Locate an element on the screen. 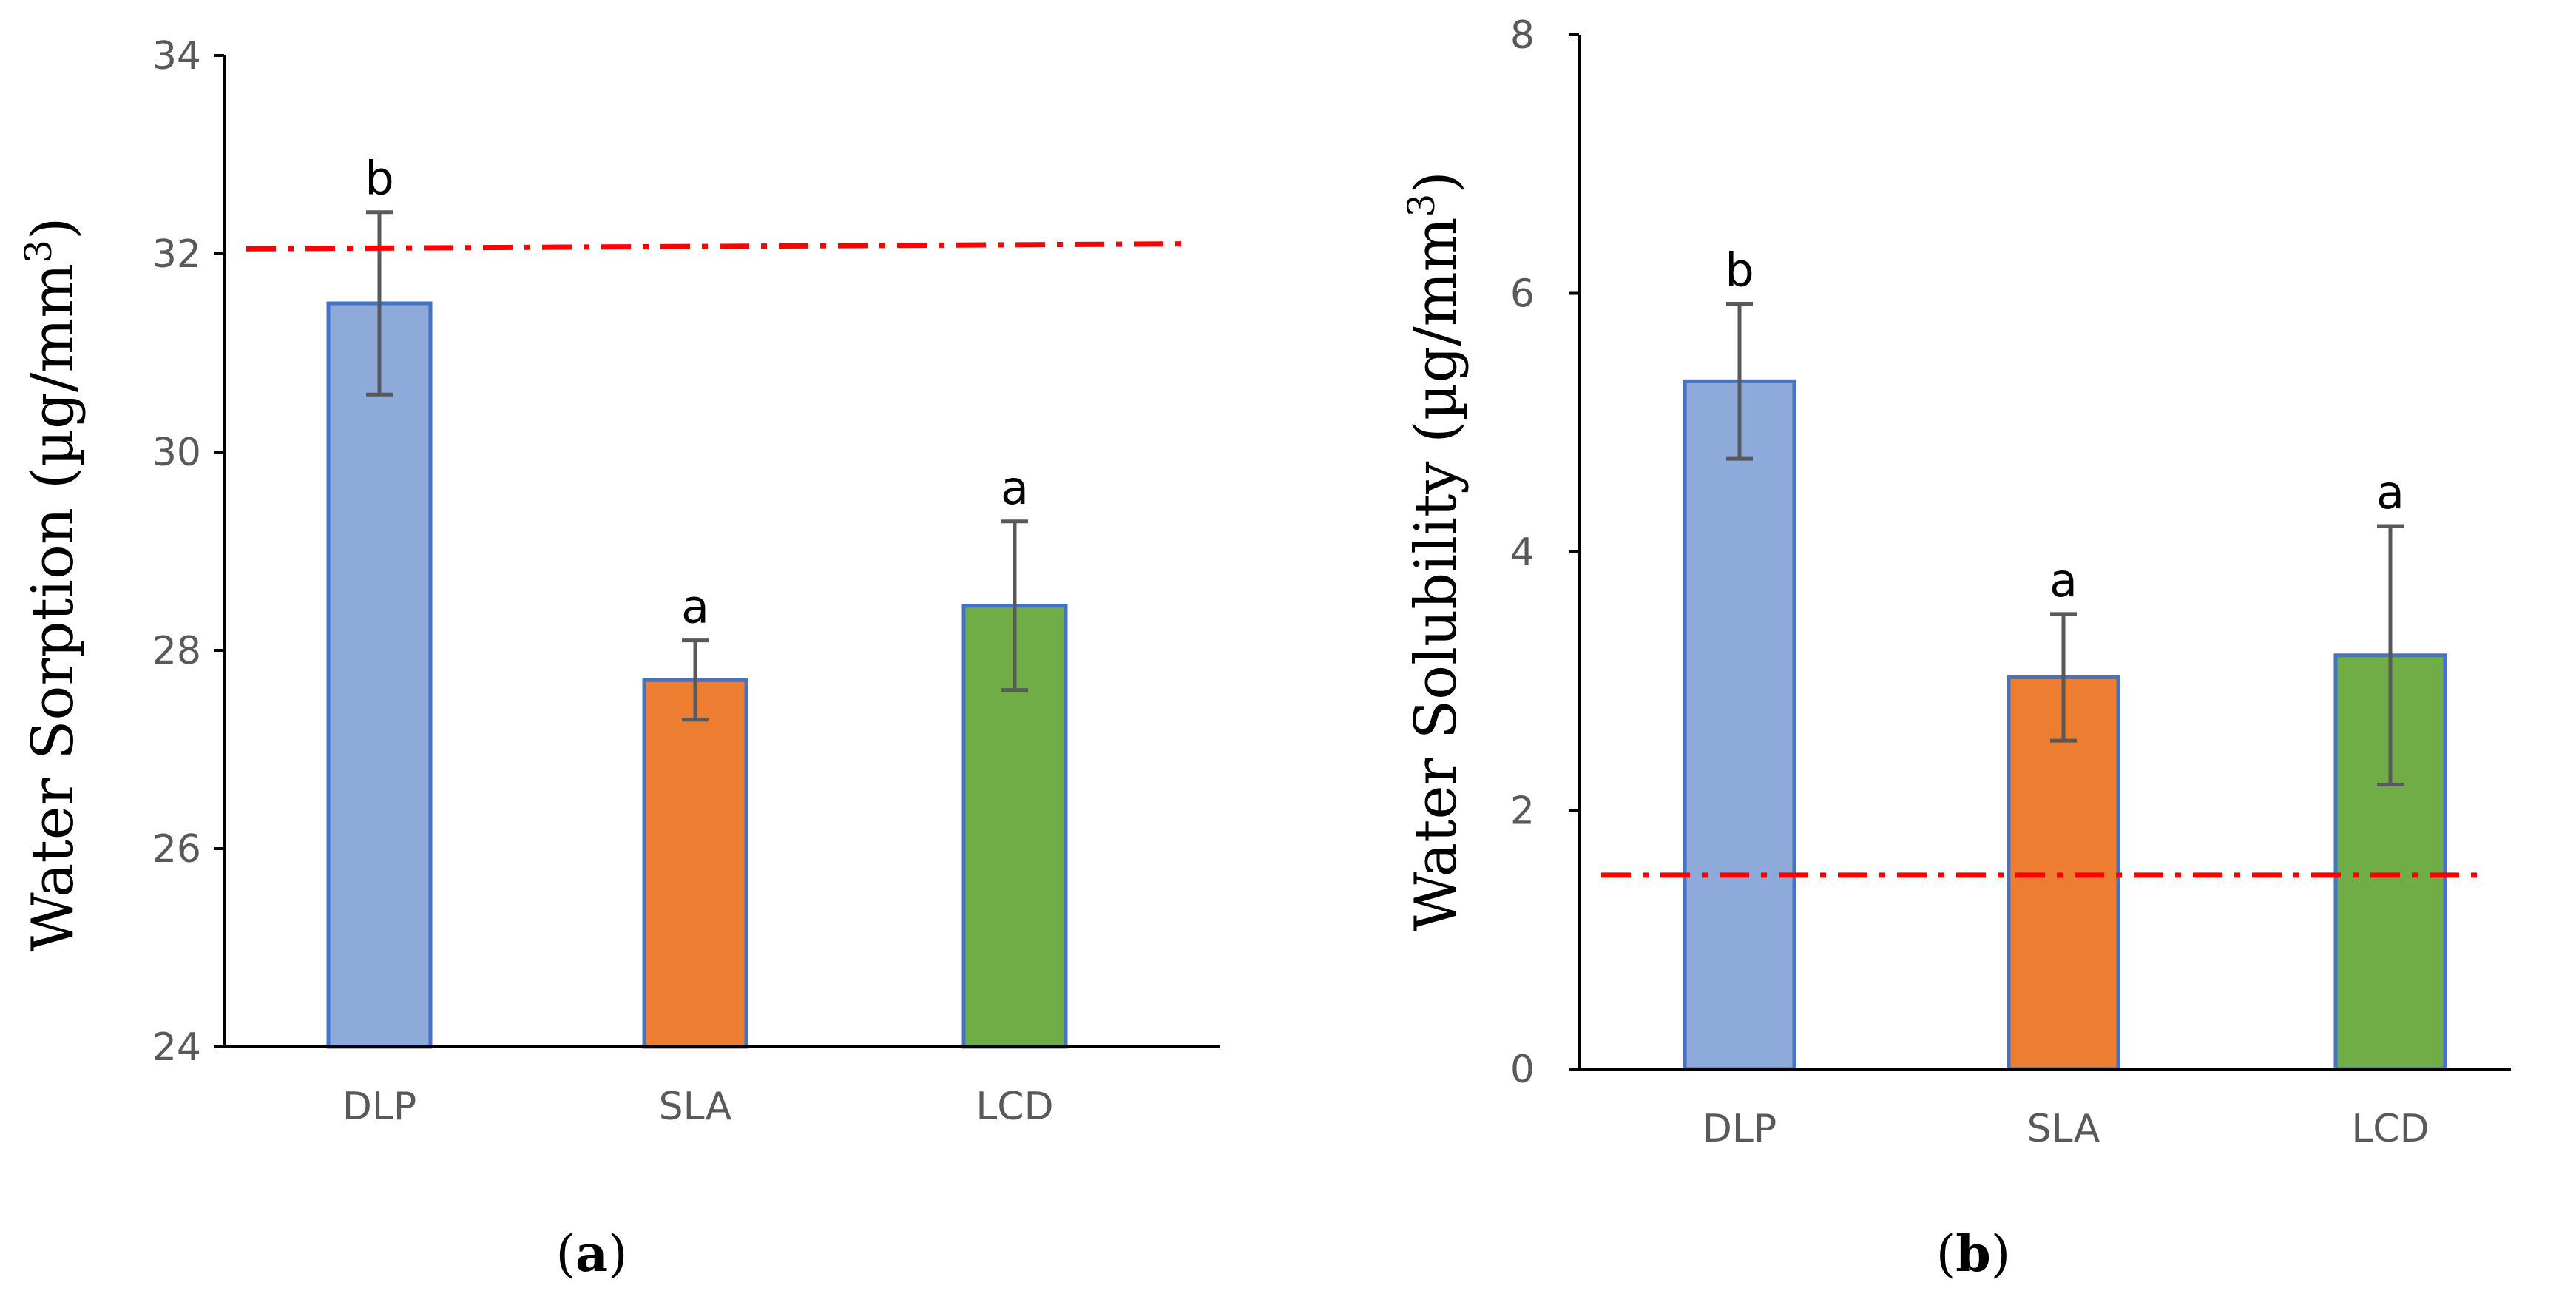  panel-a-error-bars is located at coordinates (697, 466).